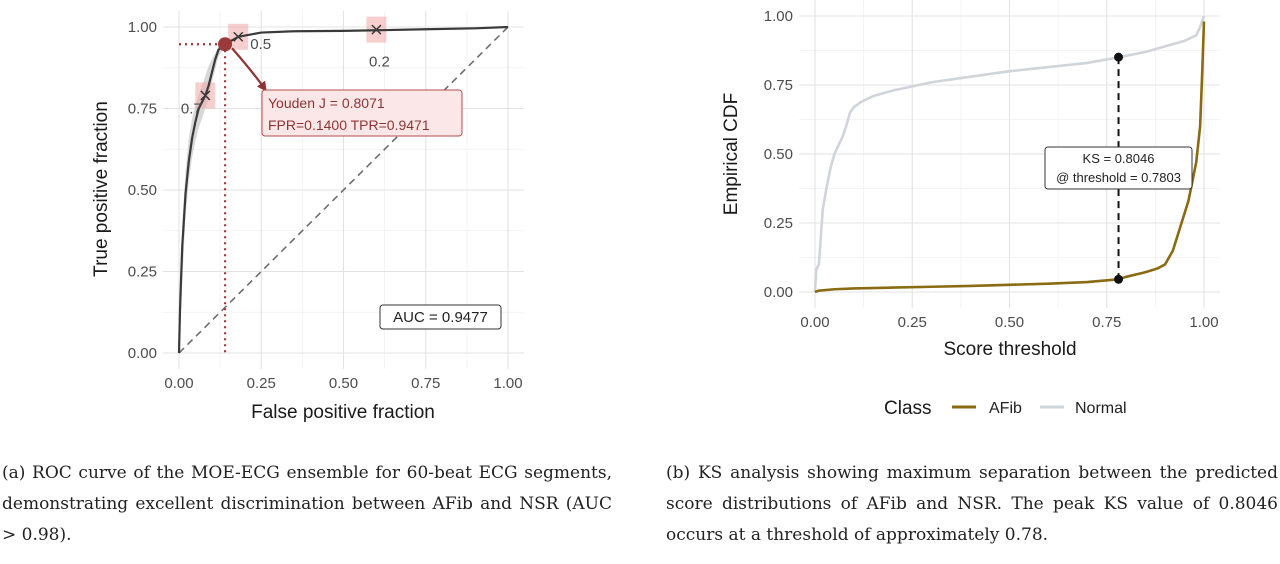  I want to click on ks-x-tick-label: 1.00, so click(1203, 322).